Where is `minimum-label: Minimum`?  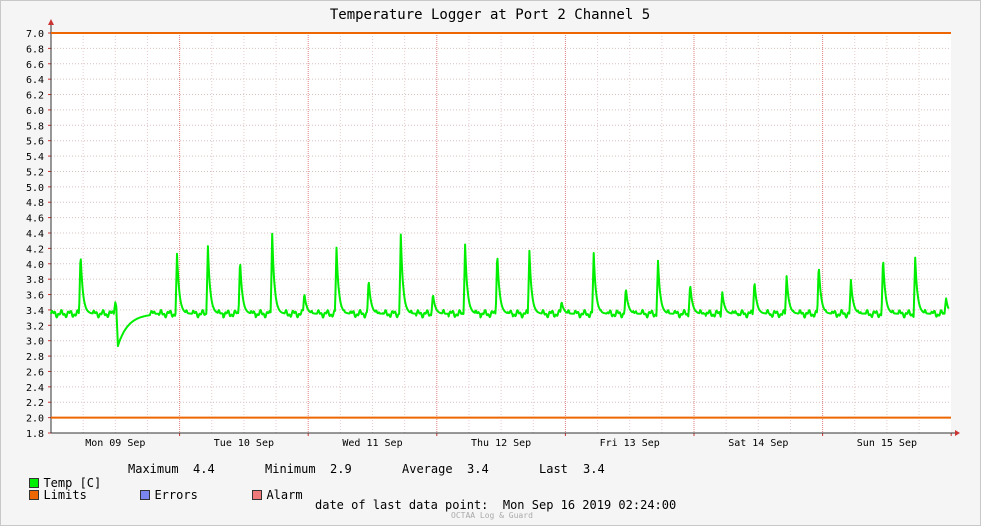 minimum-label: Minimum is located at coordinates (290, 469).